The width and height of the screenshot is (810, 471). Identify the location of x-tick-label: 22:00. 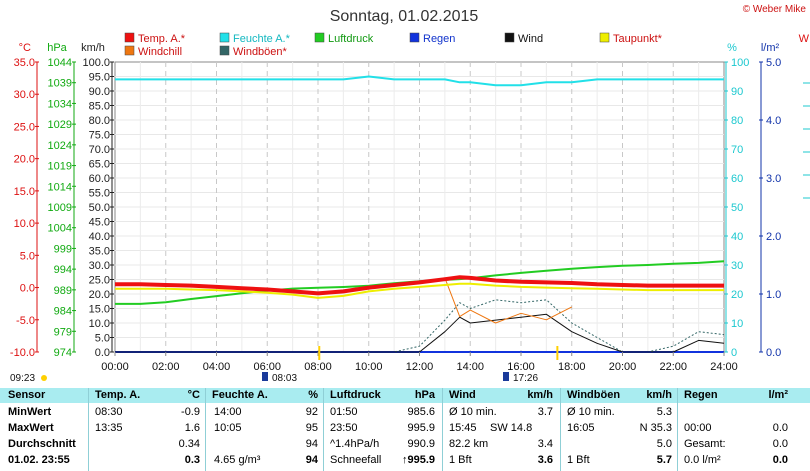
(673, 367).